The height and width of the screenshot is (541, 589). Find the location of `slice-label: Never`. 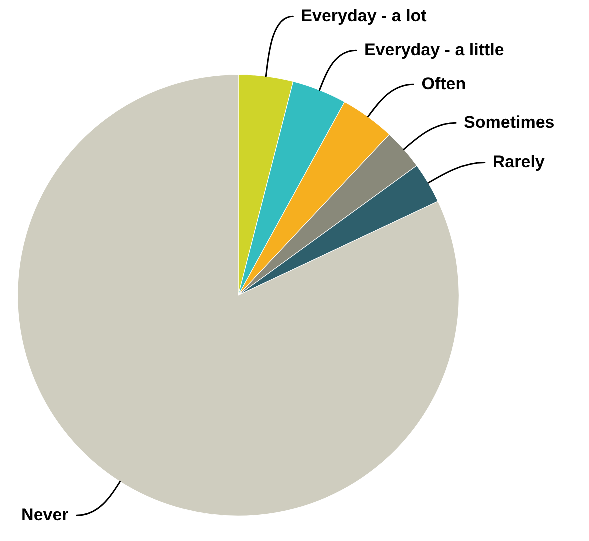

slice-label: Never is located at coordinates (46, 514).